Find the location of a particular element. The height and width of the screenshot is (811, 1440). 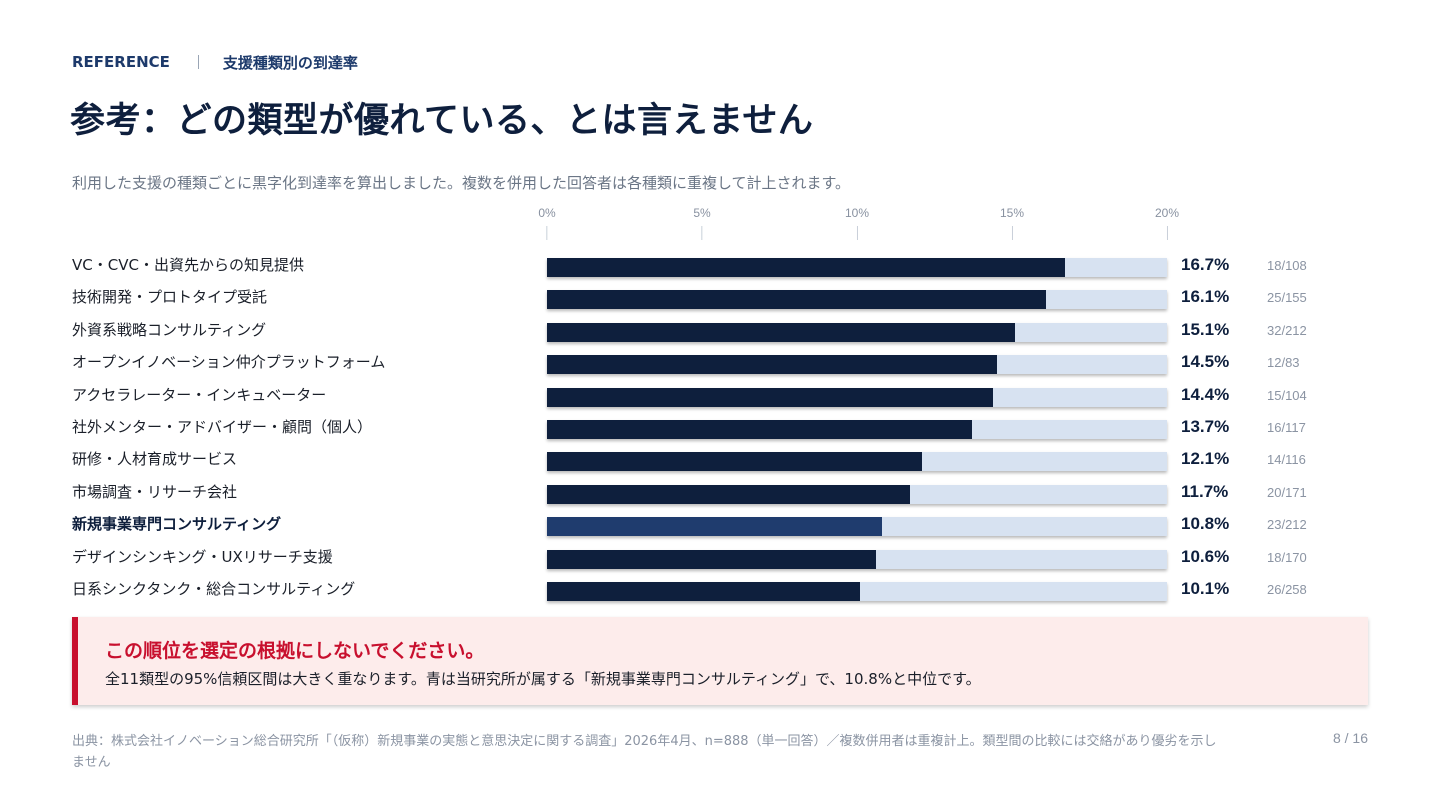

x-tick: 10% is located at coordinates (857, 223).